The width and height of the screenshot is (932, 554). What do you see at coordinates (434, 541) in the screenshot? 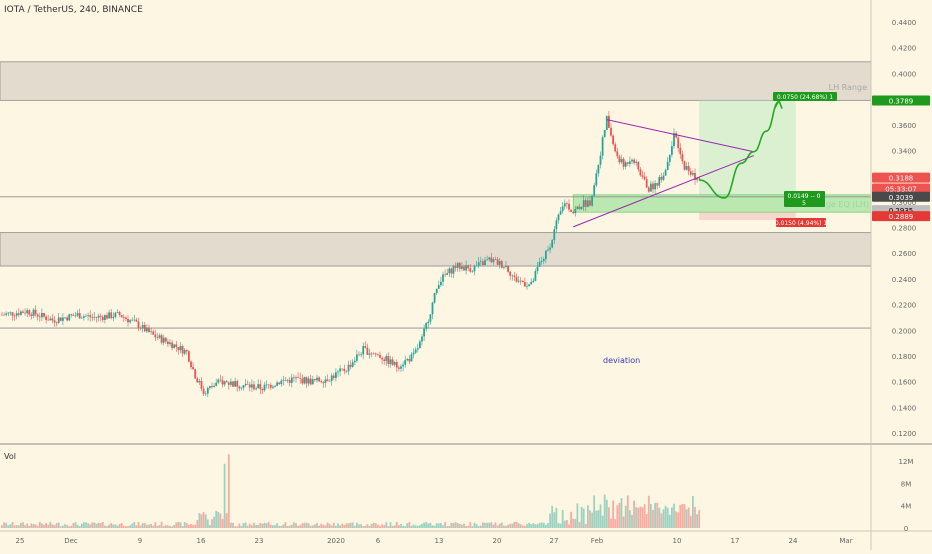
I see `time-axis: 25 Dec 9 16 23 2020 6 13 20 27 Feb 10 17 24 Mar` at bounding box center [434, 541].